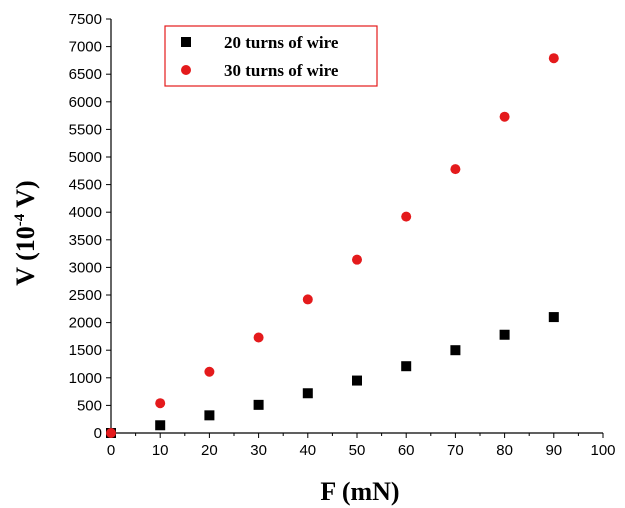 This screenshot has width=625, height=508. What do you see at coordinates (85, 74) in the screenshot?
I see `y-tick-label: 6500` at bounding box center [85, 74].